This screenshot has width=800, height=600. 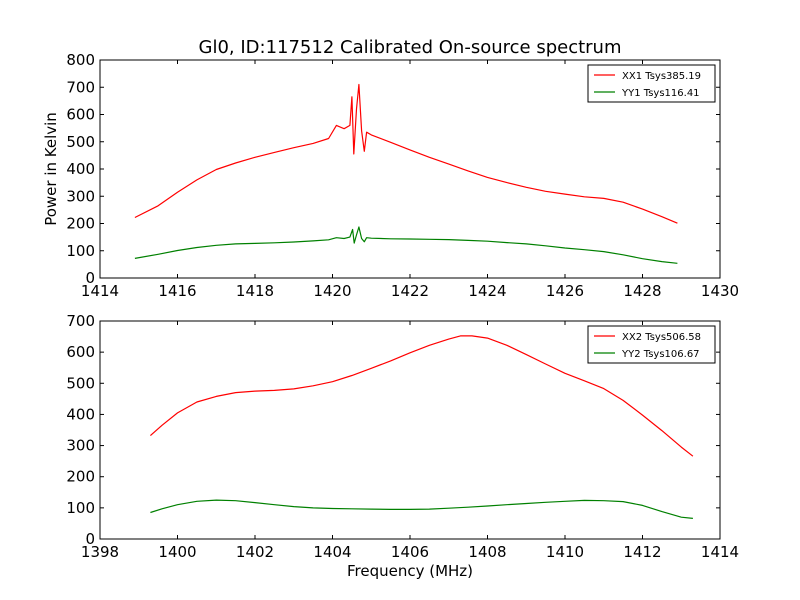 I want to click on x-tick-label: 1428, so click(x=642, y=291).